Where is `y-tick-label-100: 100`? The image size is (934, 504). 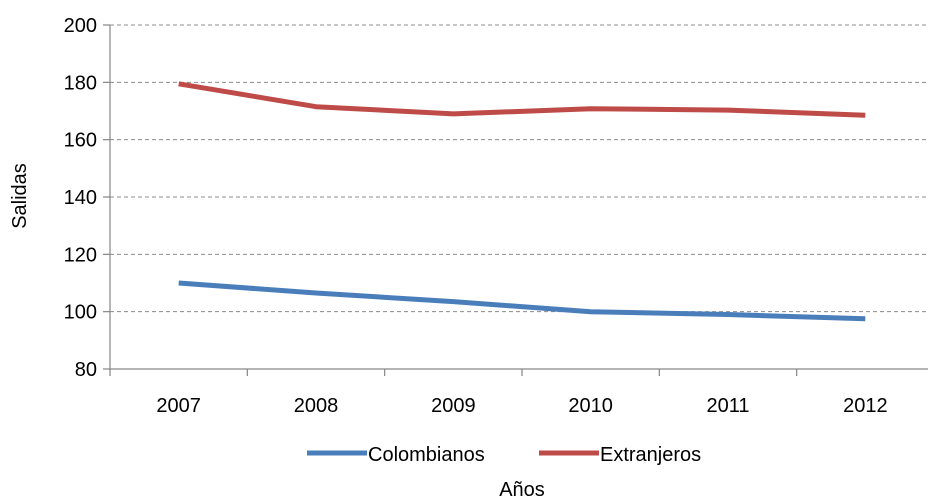
y-tick-label-100: 100 is located at coordinates (80, 313).